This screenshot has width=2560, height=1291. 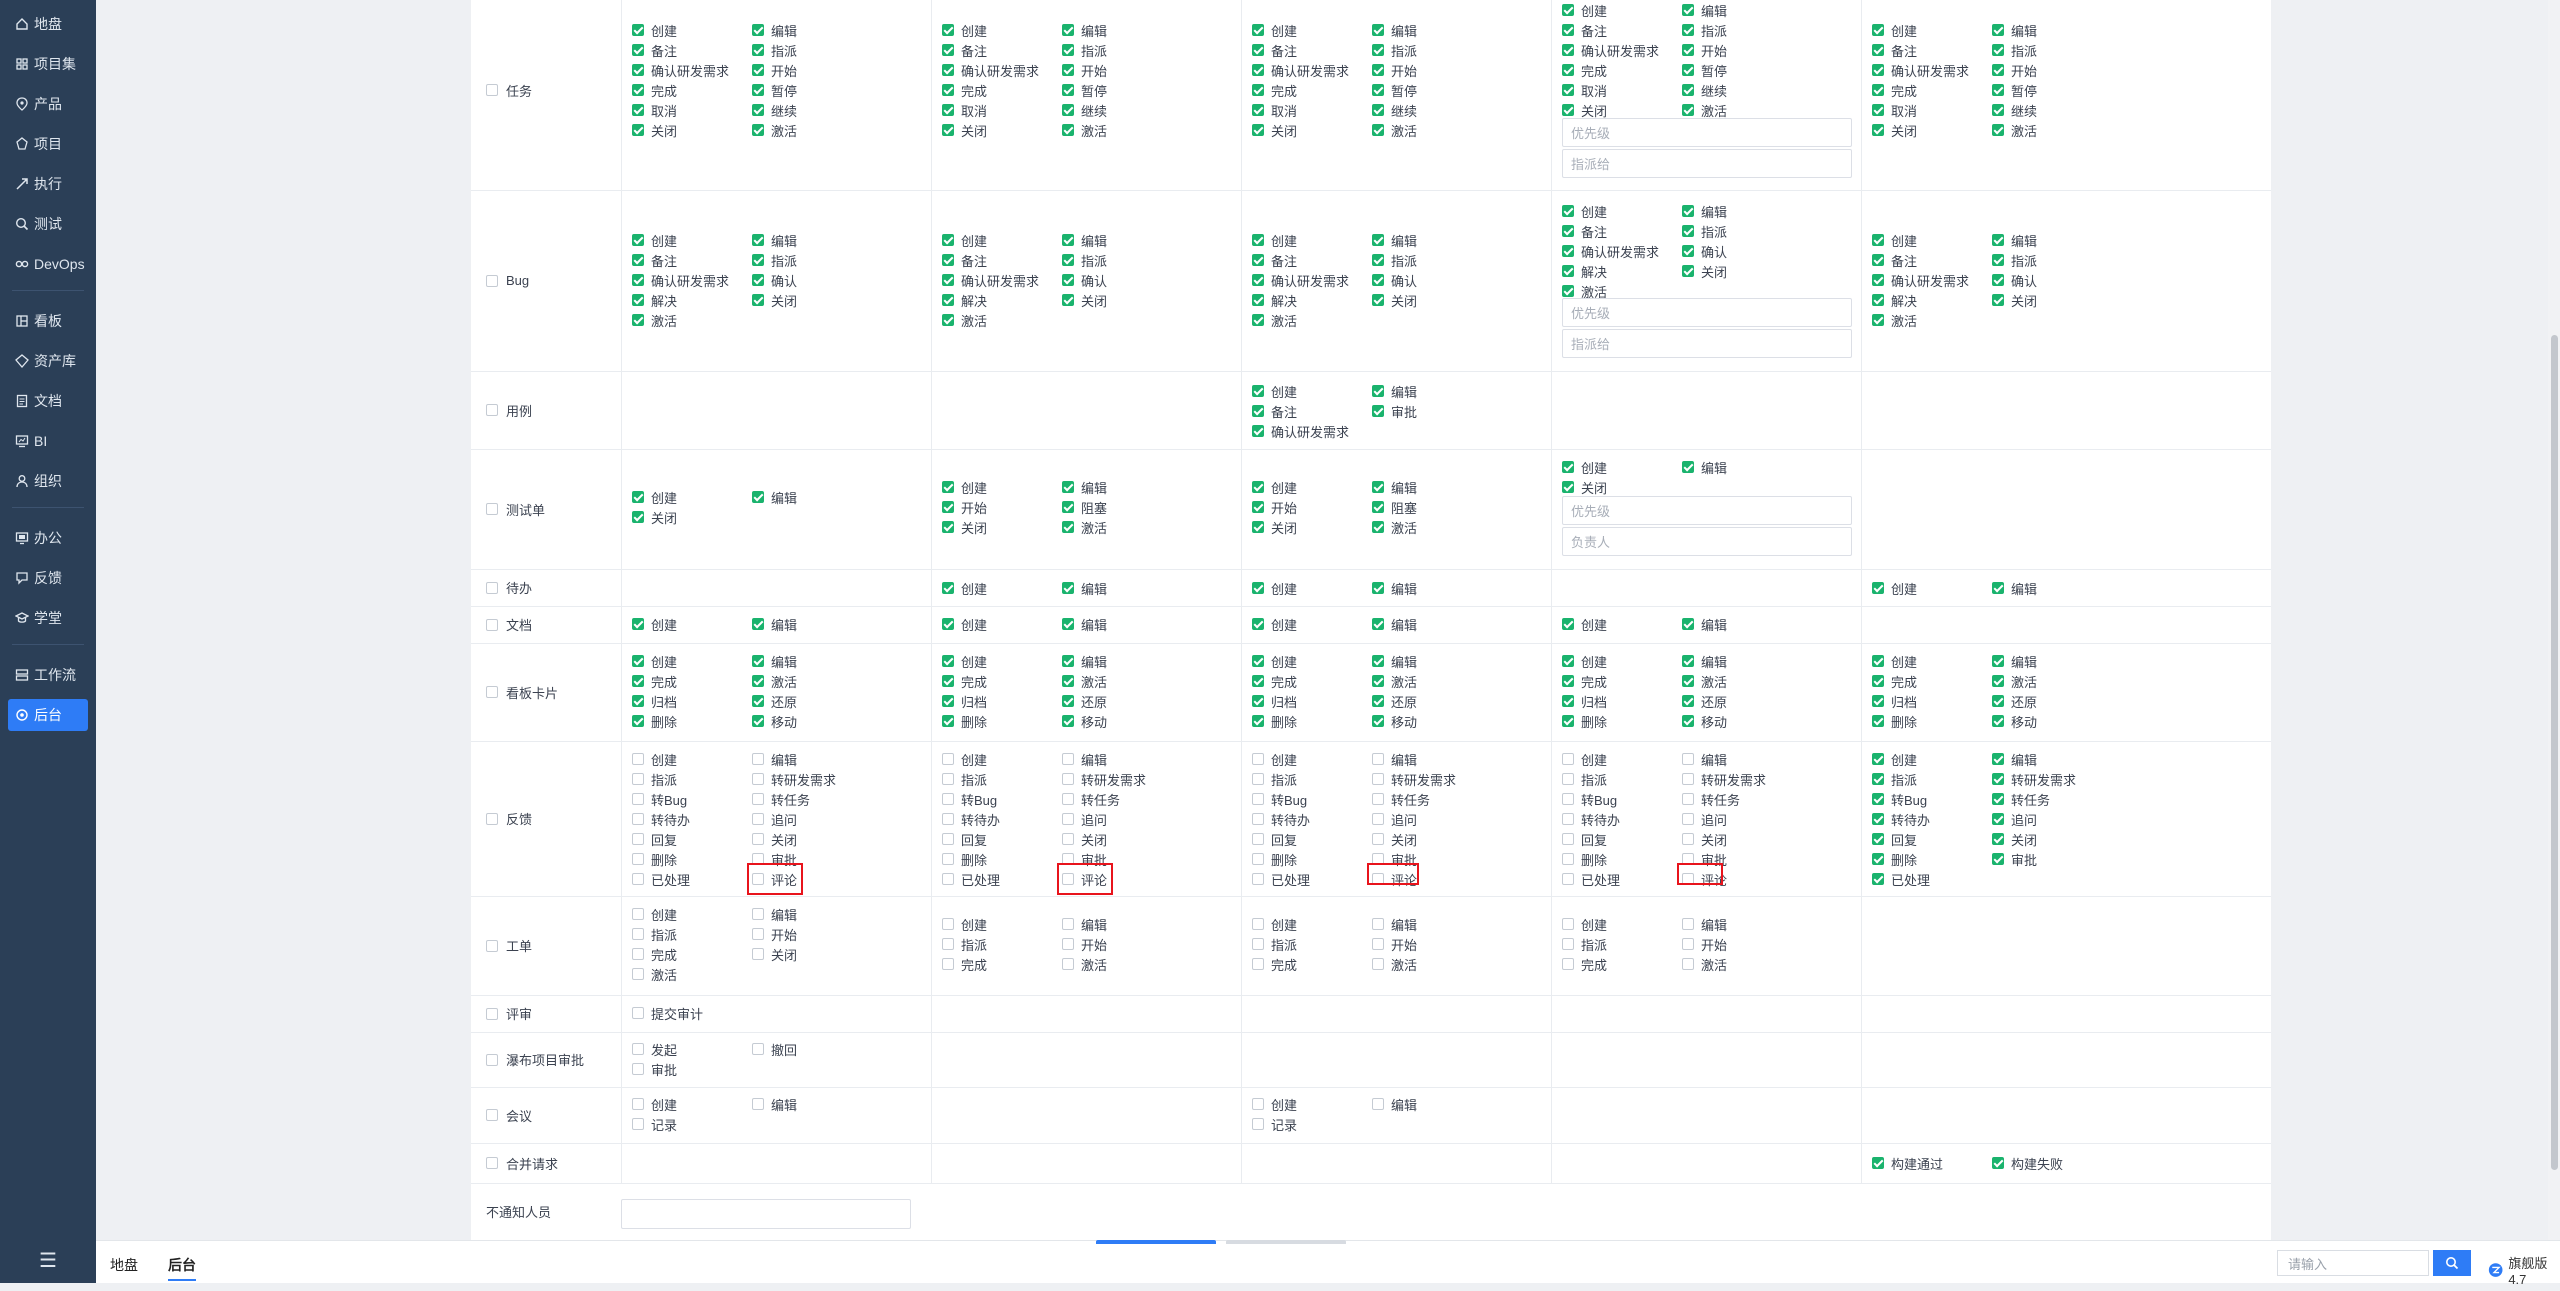 What do you see at coordinates (546, 624) in the screenshot?
I see `row-label: 文档` at bounding box center [546, 624].